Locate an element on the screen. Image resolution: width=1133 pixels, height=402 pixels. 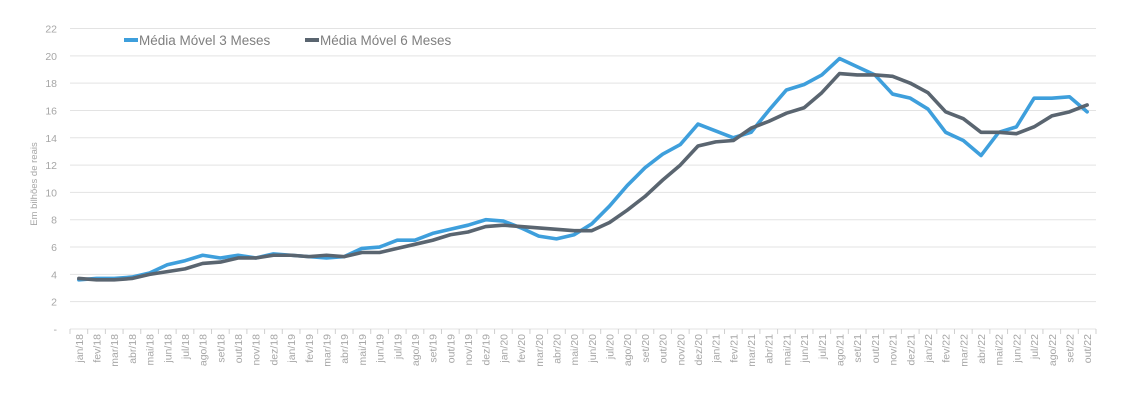
x-tick-label: abr/21 is located at coordinates (770, 349).